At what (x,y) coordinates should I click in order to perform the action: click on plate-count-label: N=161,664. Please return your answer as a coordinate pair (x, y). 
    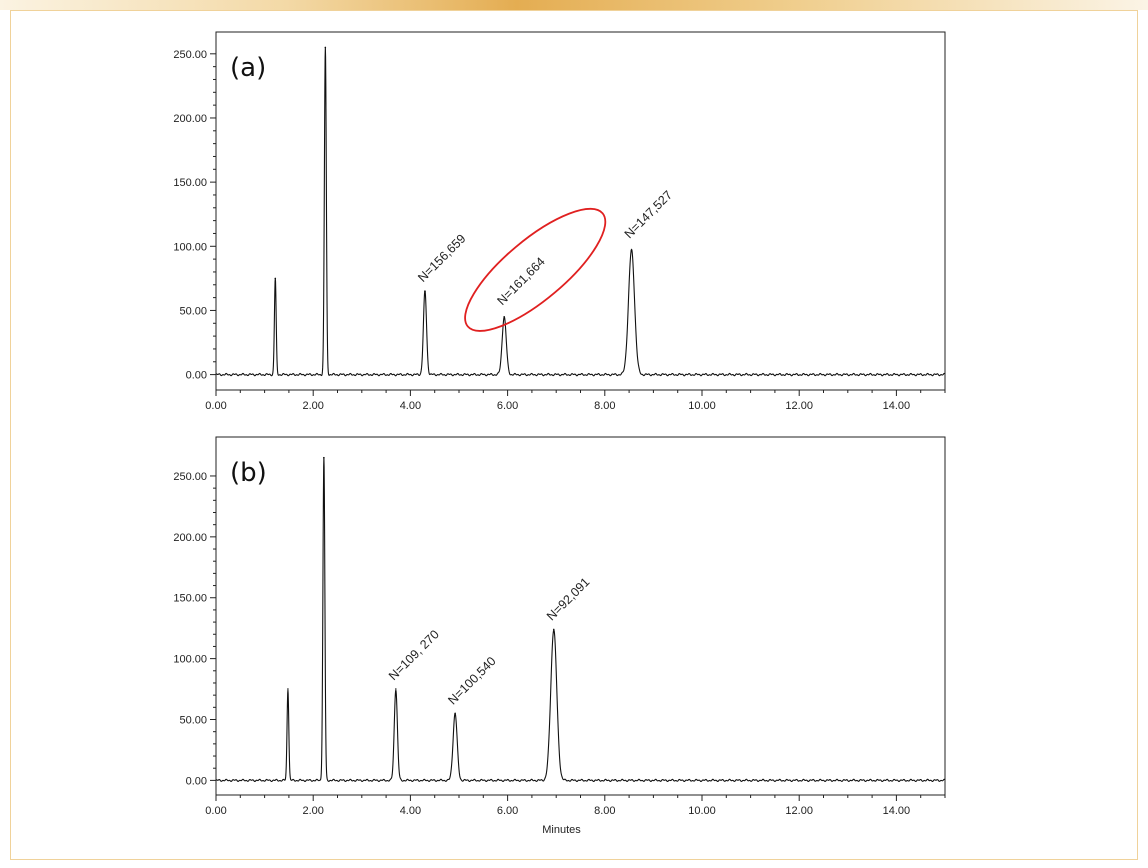
    Looking at the image, I should click on (520, 281).